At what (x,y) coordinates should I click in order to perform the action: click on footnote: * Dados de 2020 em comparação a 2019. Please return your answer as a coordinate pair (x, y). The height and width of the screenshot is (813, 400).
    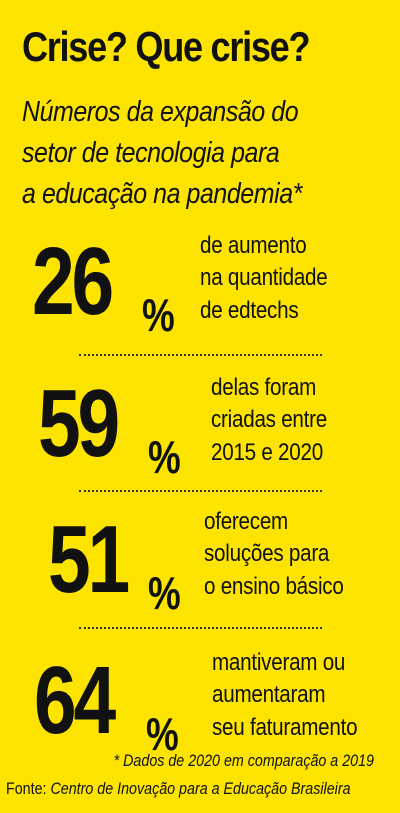
    Looking at the image, I should click on (243, 760).